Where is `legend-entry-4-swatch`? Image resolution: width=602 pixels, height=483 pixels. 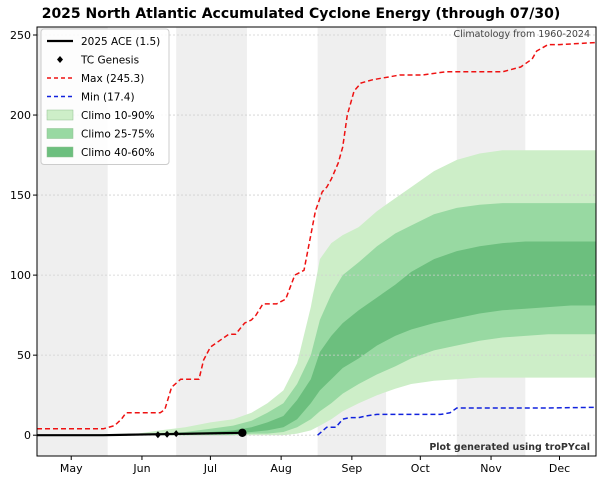
legend-entry-4-swatch is located at coordinates (60, 115).